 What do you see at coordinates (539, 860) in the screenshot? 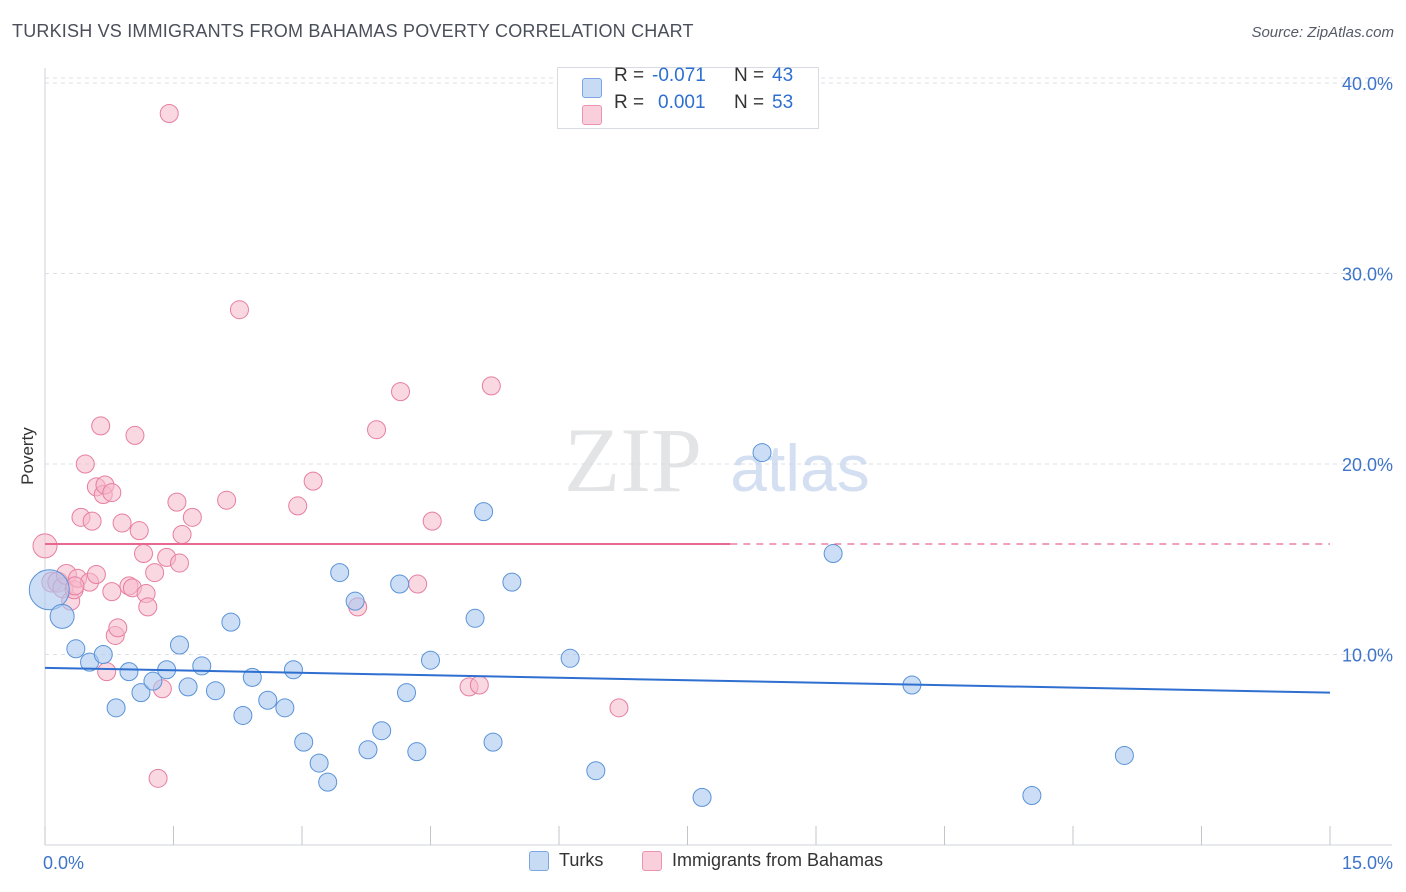
I see `turks-legend-swatch` at bounding box center [539, 860].